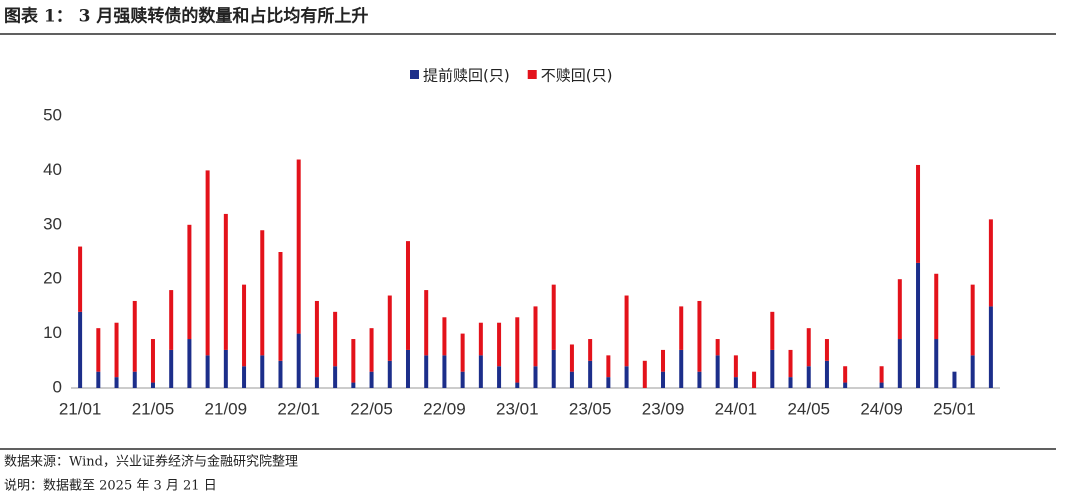 This screenshot has height=497, width=1080. I want to click on y-tick-label: 0, so click(57, 386).